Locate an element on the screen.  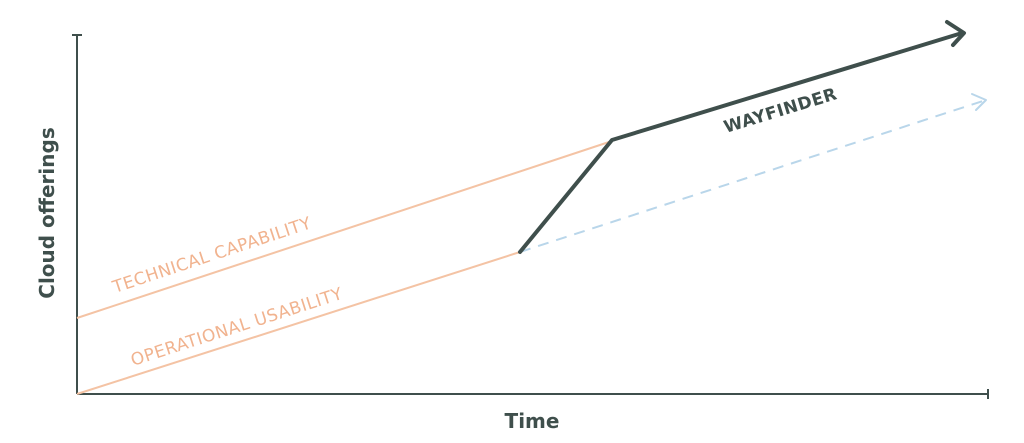
wayfinder-arrowhead is located at coordinates (955, 33).